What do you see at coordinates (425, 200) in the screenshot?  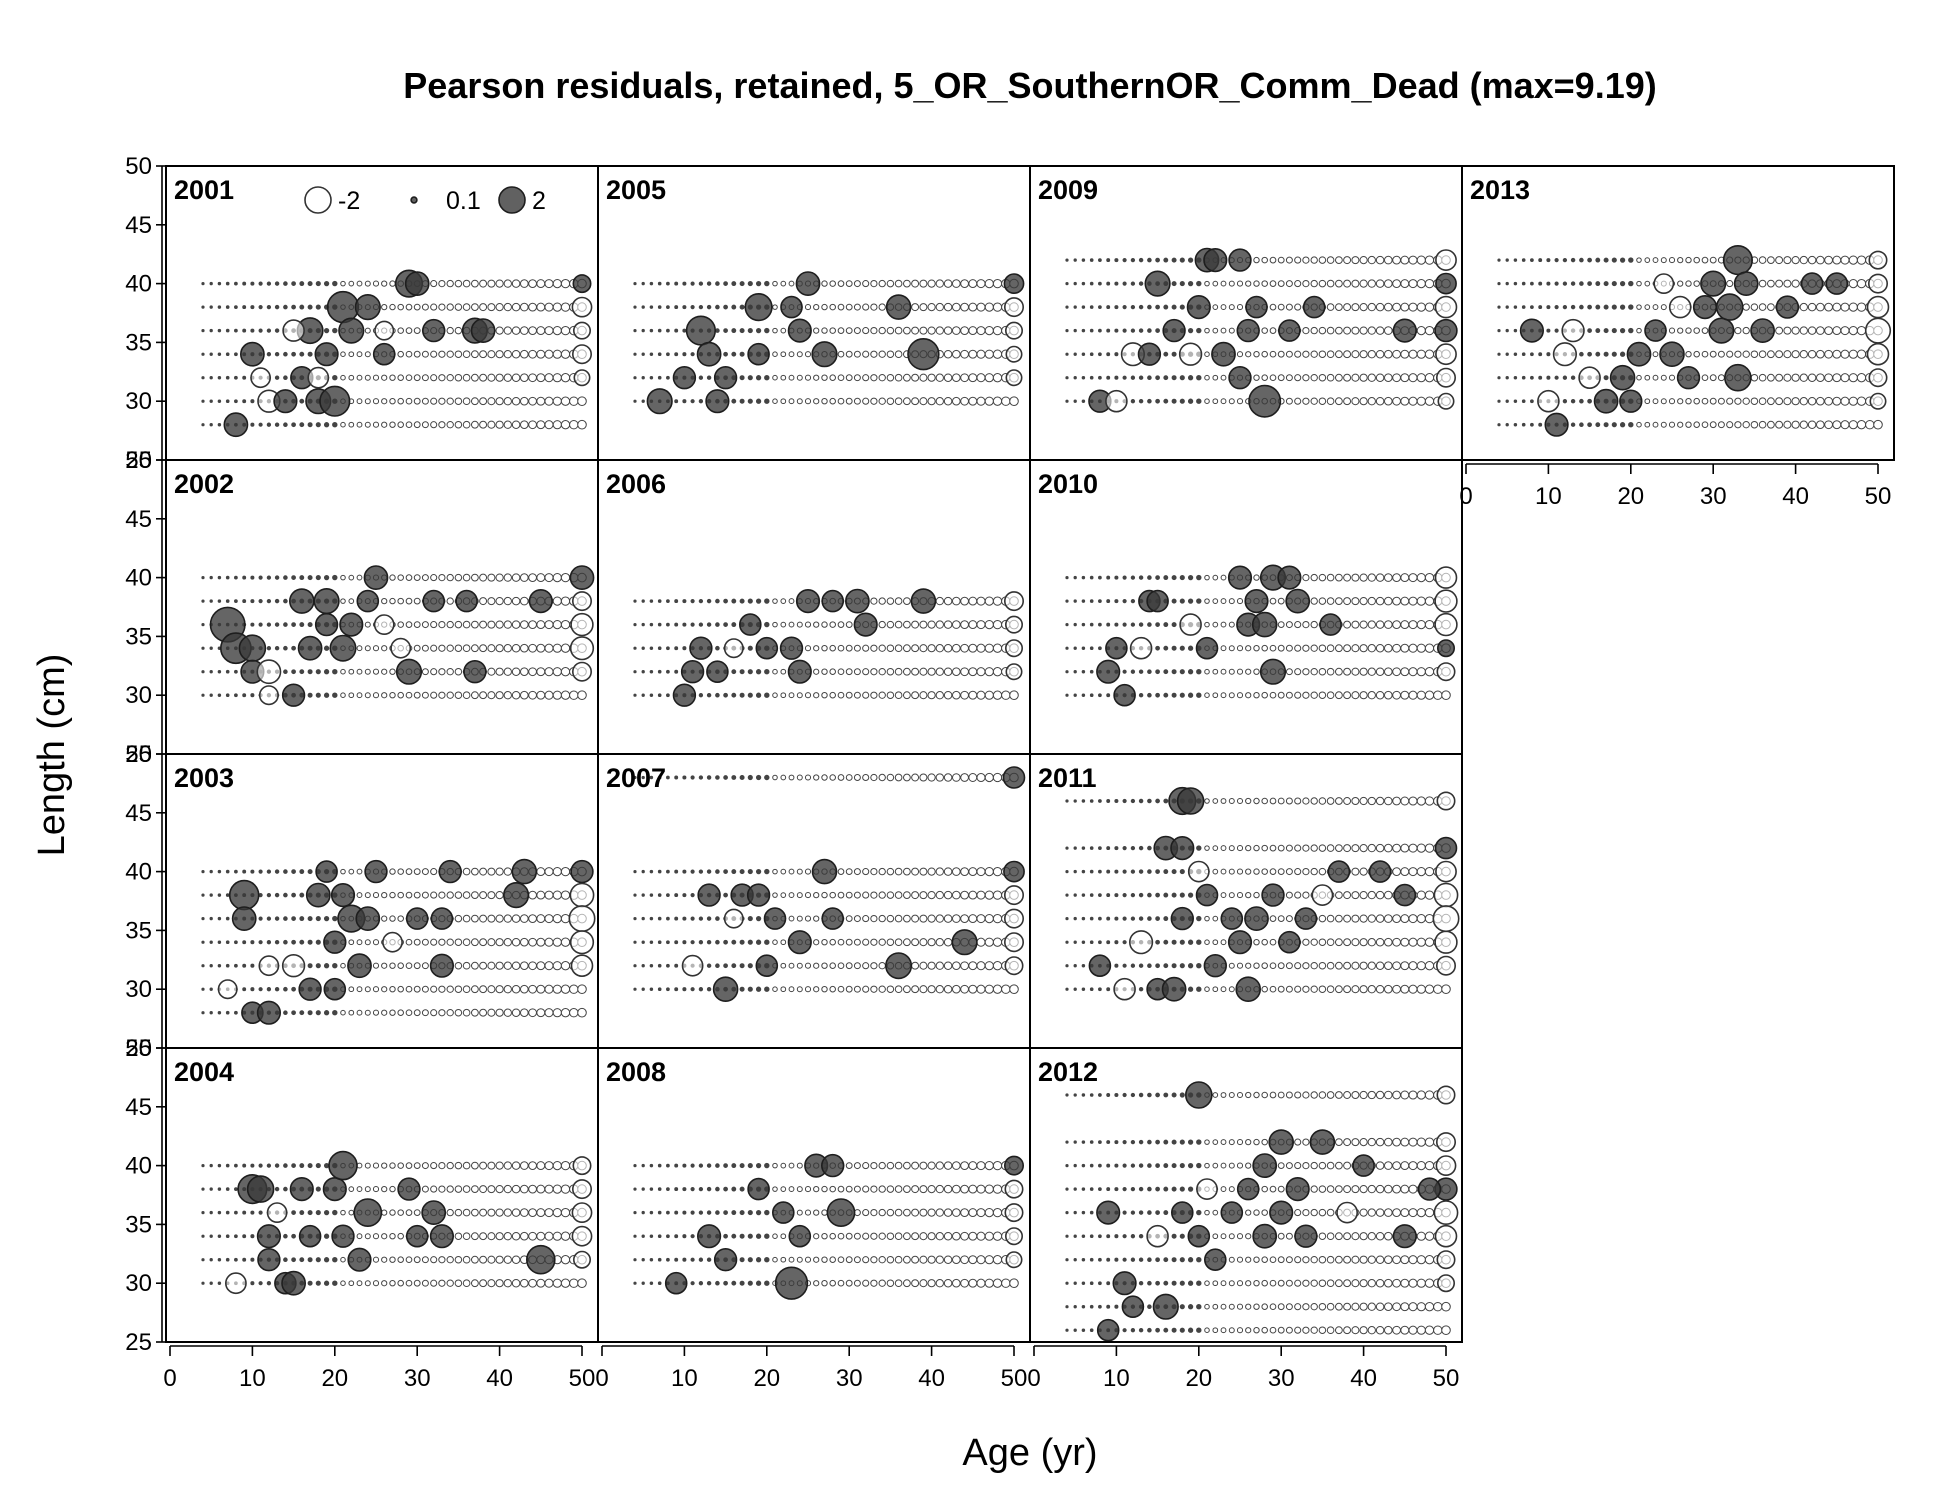 I see `legend: -2 0.1 2` at bounding box center [425, 200].